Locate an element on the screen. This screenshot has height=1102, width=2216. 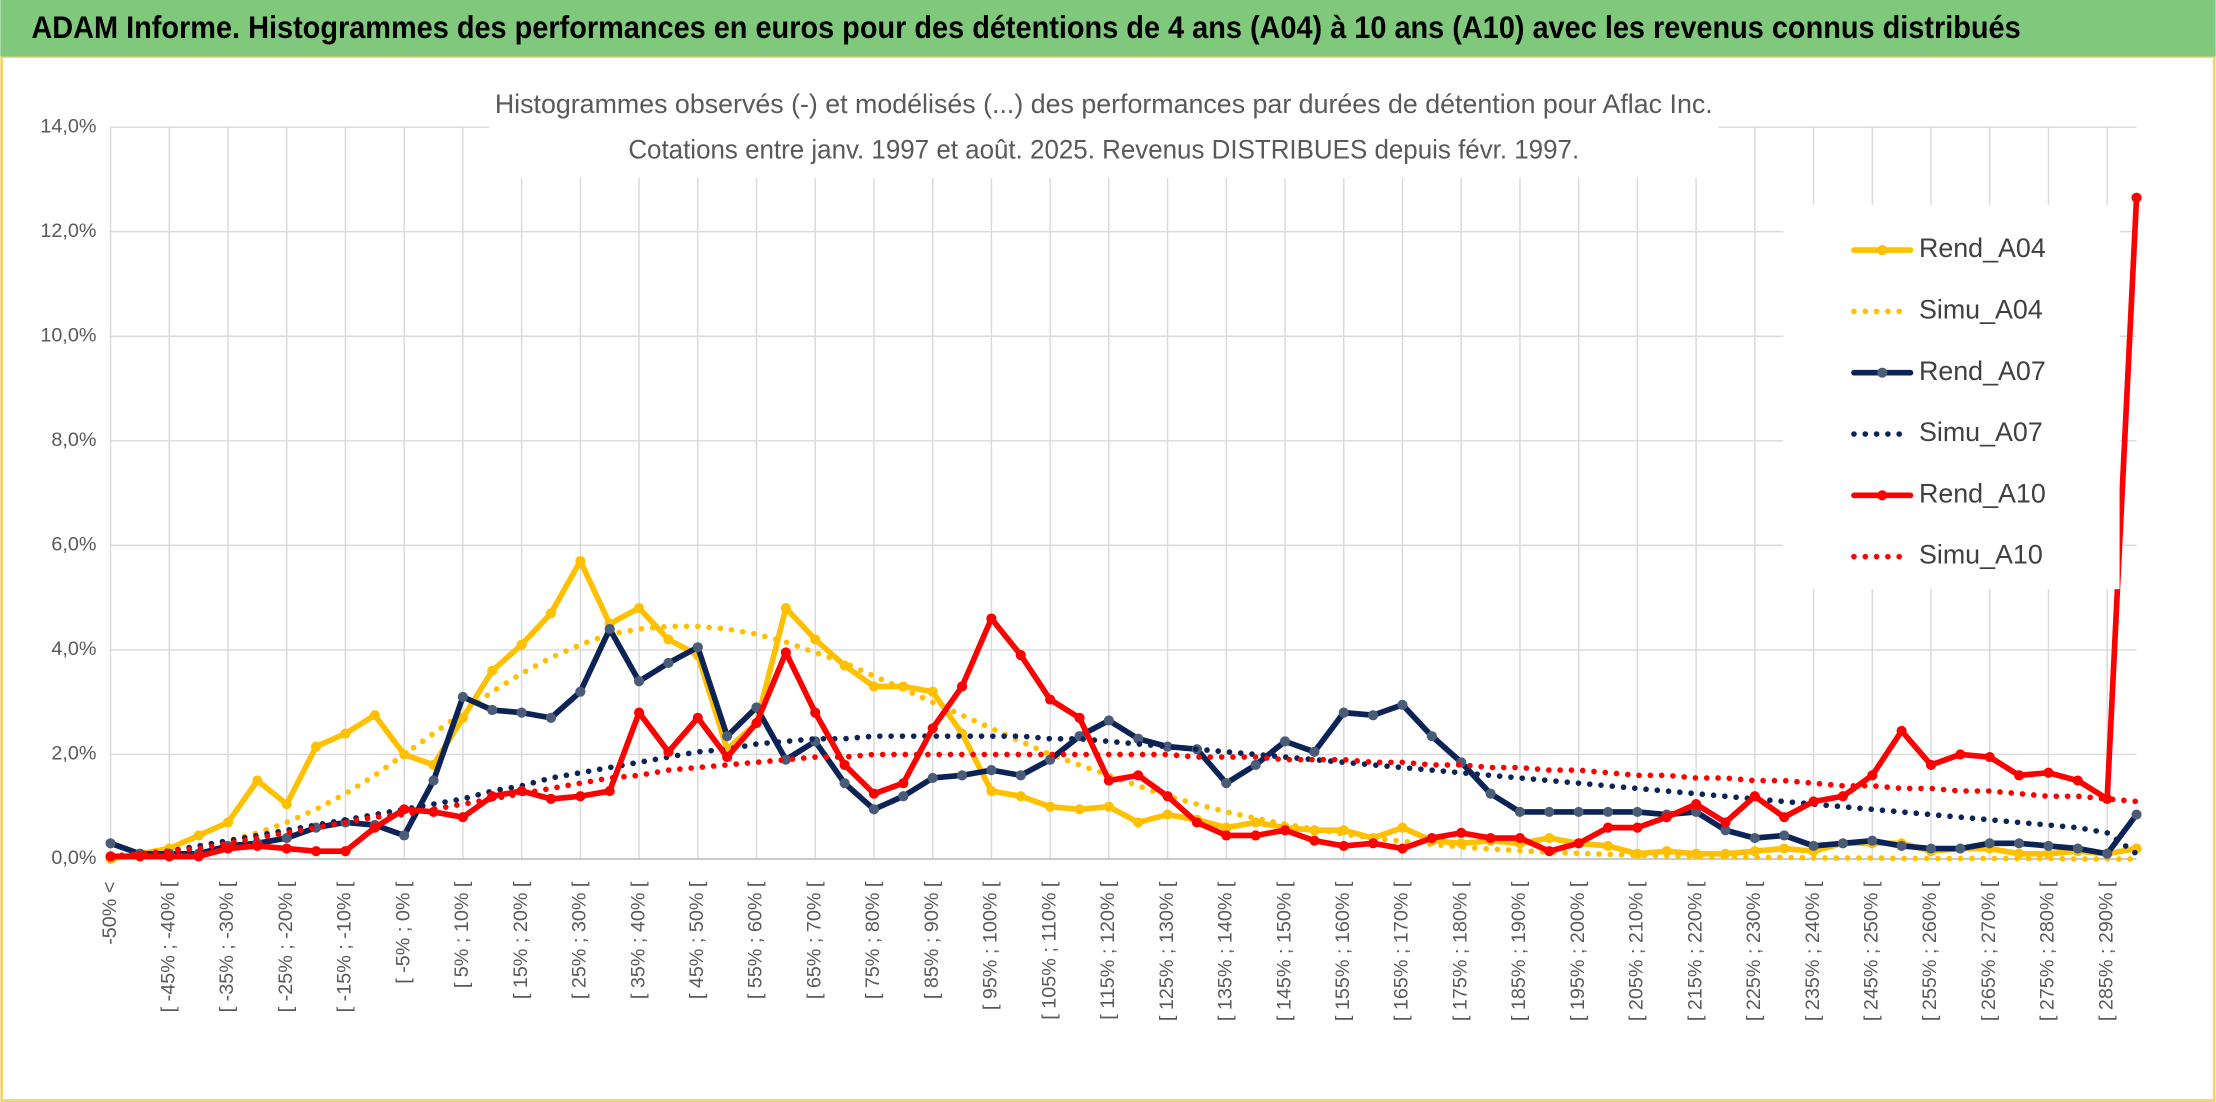
x-tick-label: [ 215% ; 220% [ is located at coordinates (1695, 951).